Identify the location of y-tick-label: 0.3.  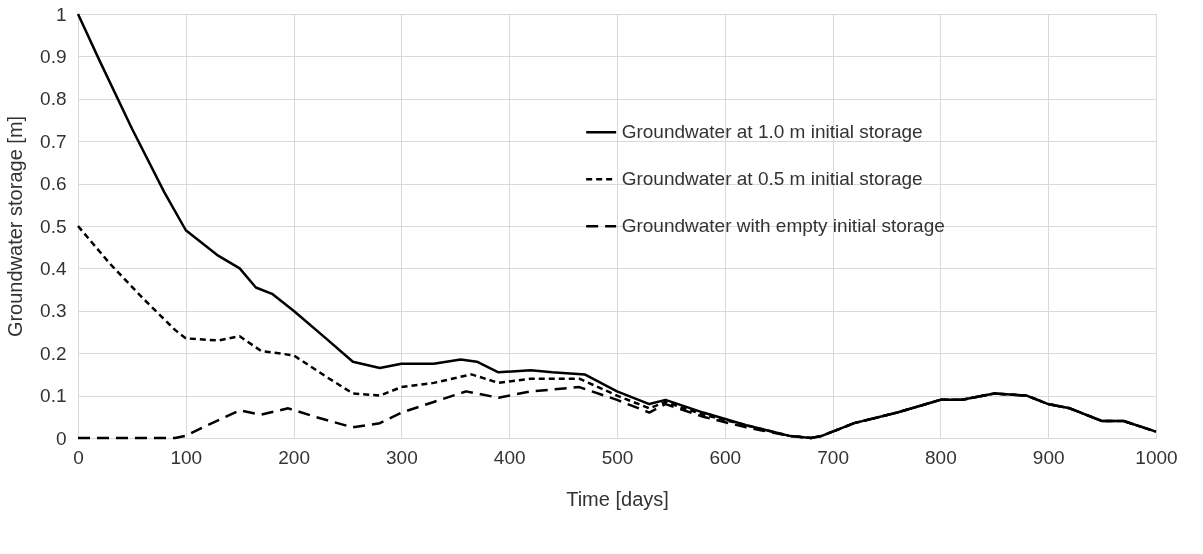
(53, 311).